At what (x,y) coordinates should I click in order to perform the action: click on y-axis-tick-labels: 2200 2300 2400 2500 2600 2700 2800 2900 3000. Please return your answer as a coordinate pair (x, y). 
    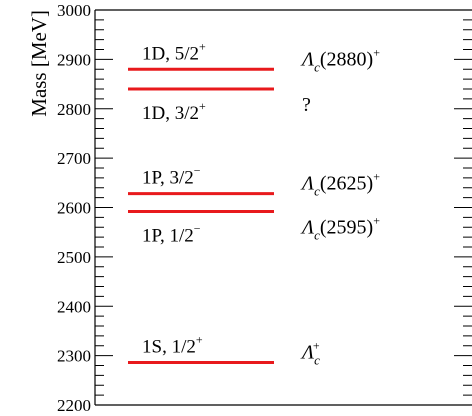
    Looking at the image, I should click on (74, 208).